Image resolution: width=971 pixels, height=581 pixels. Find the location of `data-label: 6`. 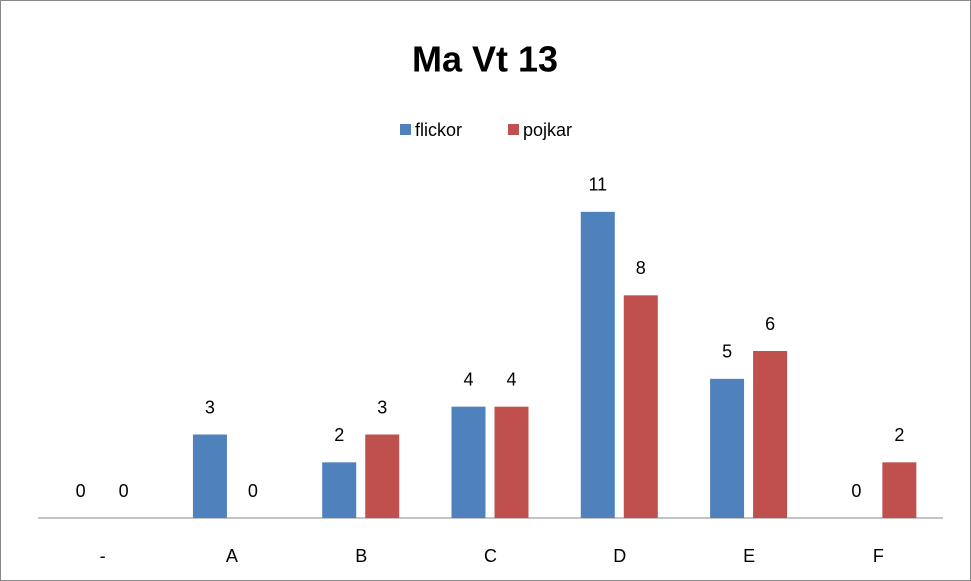

data-label: 6 is located at coordinates (770, 324).